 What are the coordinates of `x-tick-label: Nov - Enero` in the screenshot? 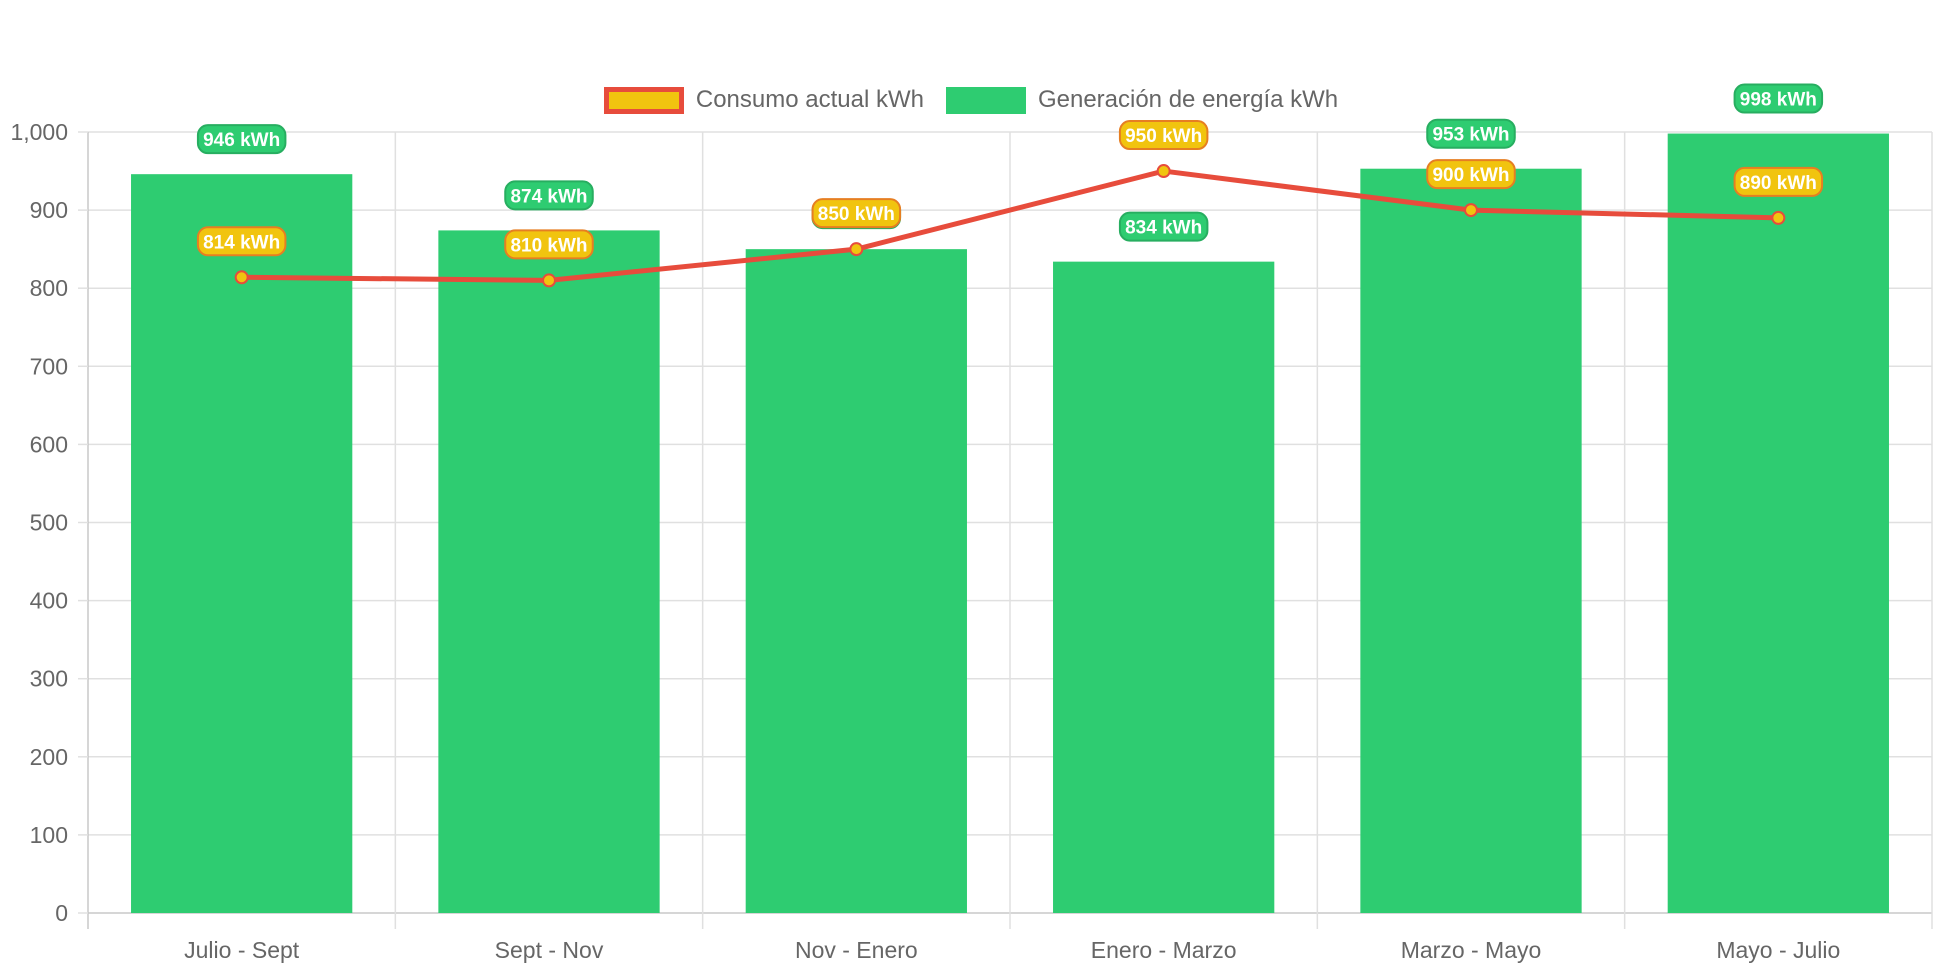 It's located at (856, 950).